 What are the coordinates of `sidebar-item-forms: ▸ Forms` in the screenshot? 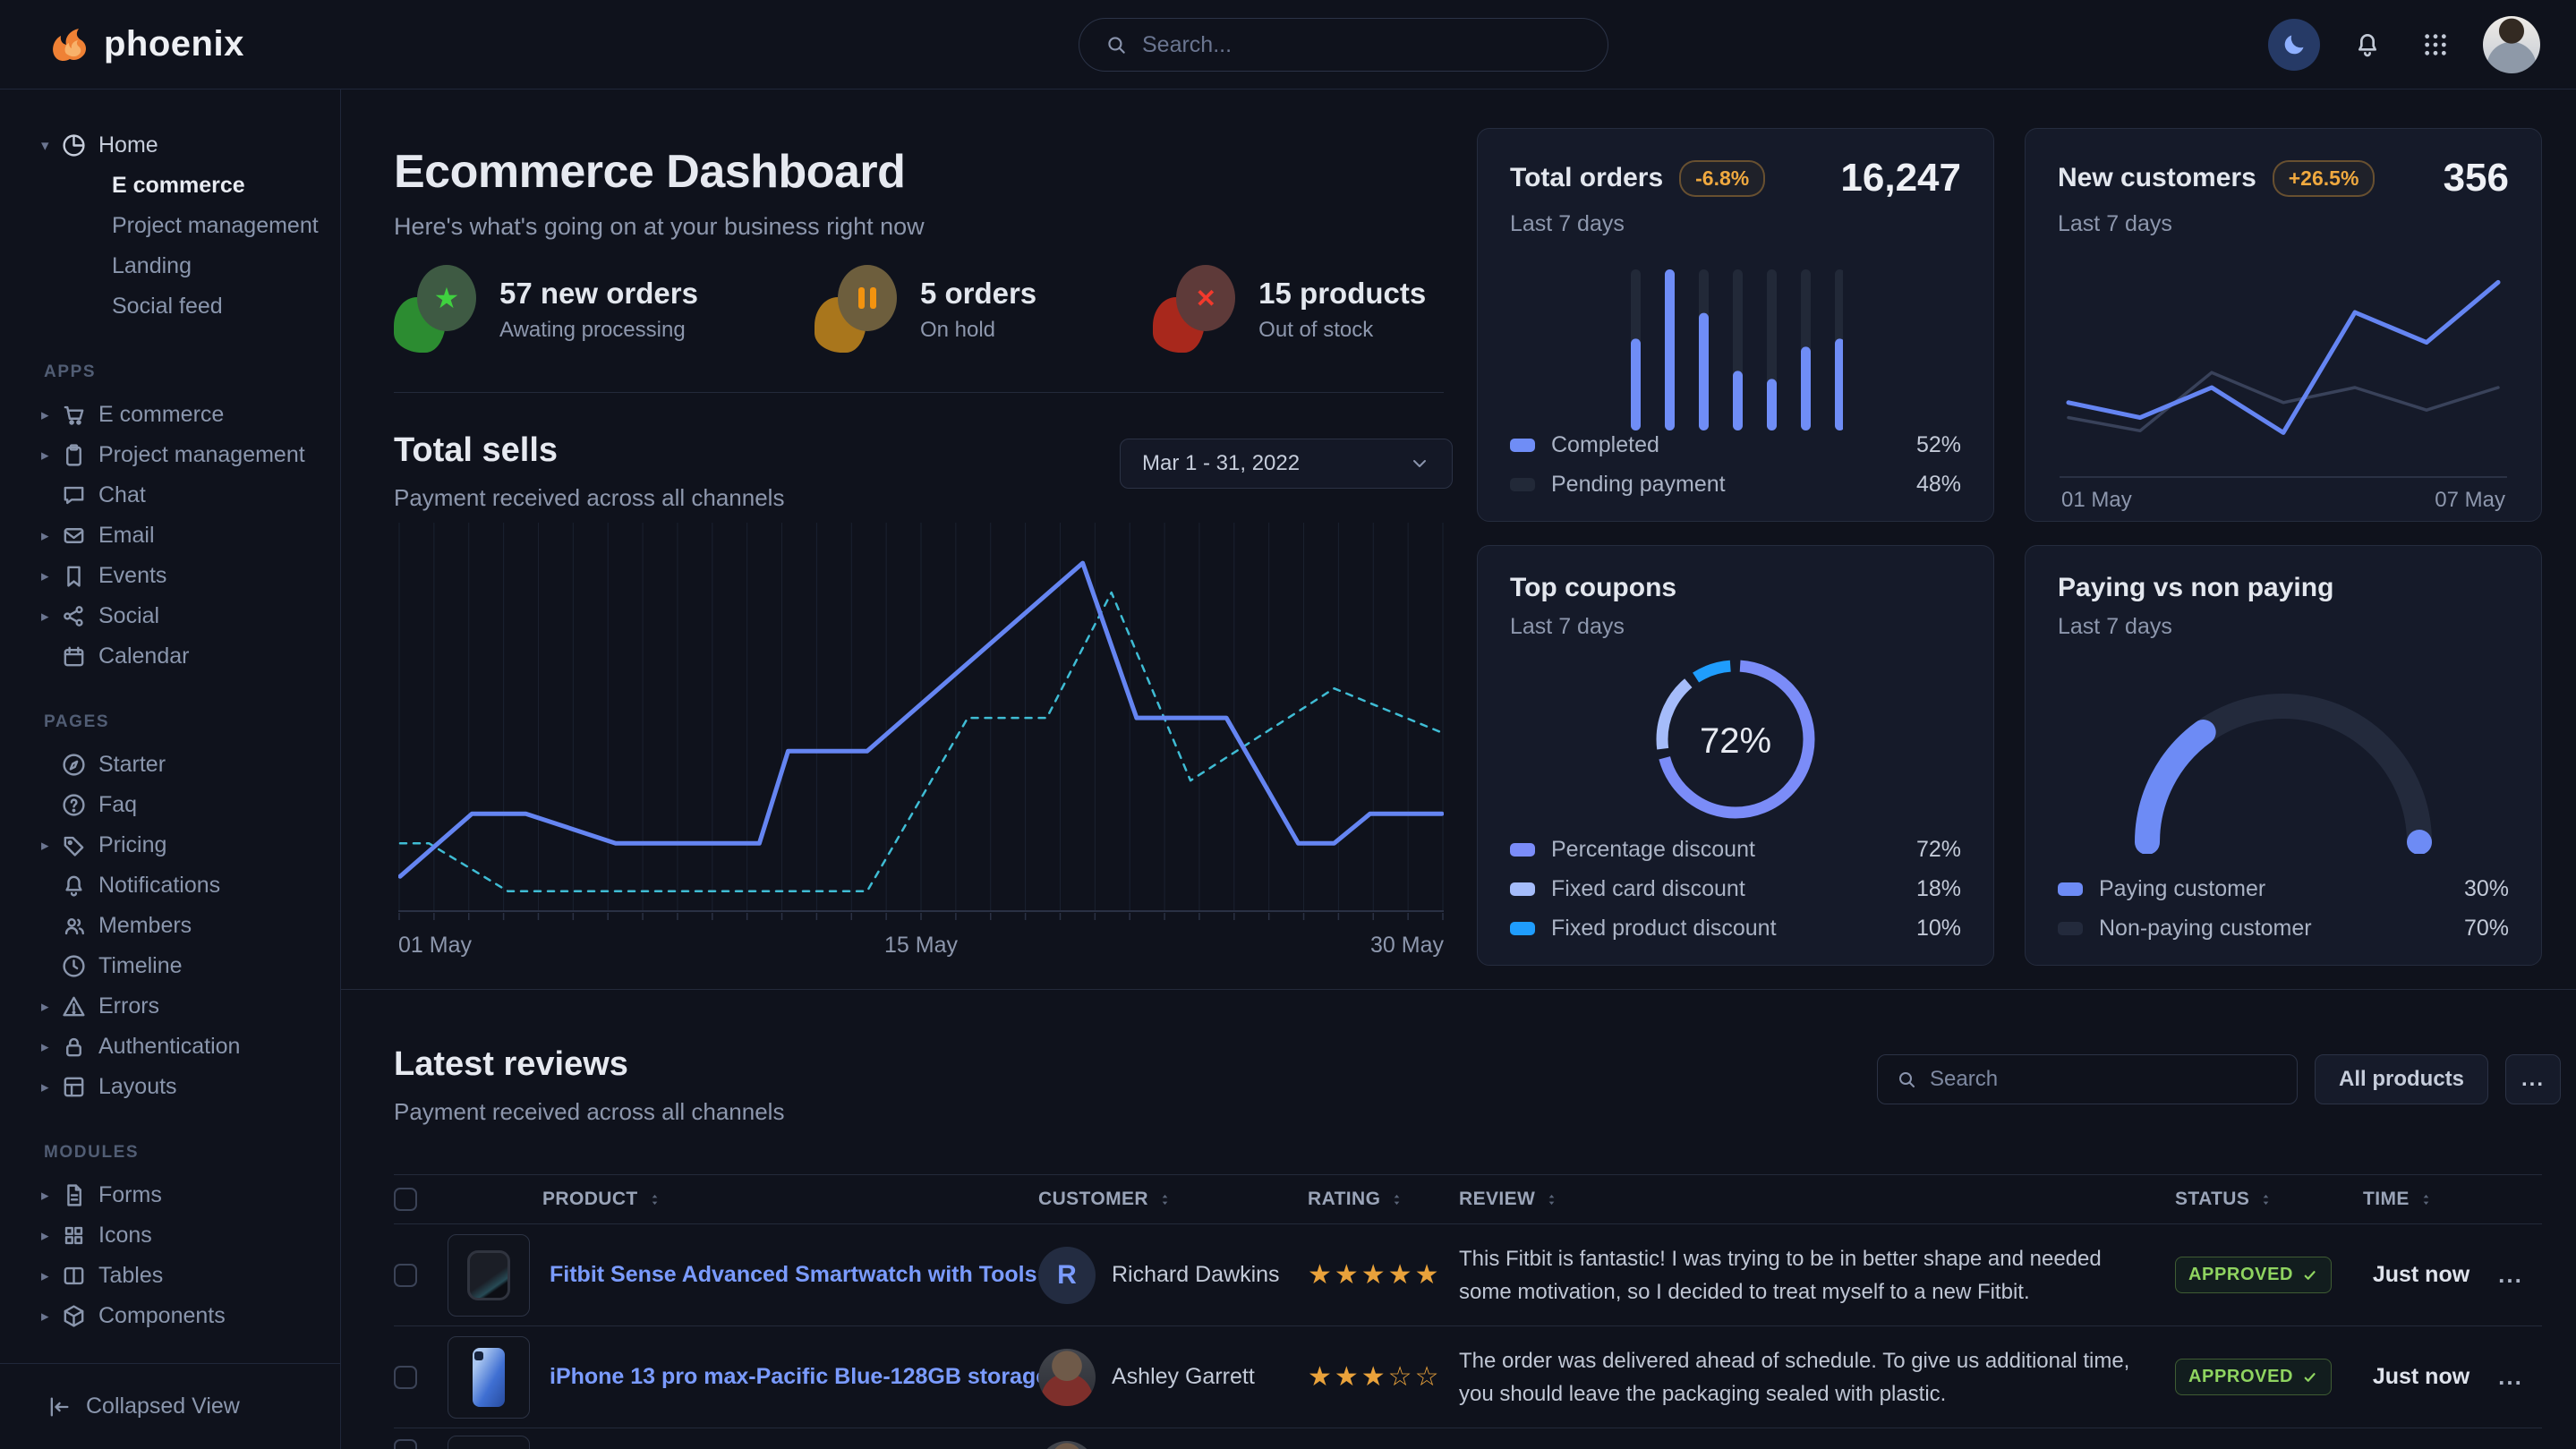 It's located at (170, 1195).